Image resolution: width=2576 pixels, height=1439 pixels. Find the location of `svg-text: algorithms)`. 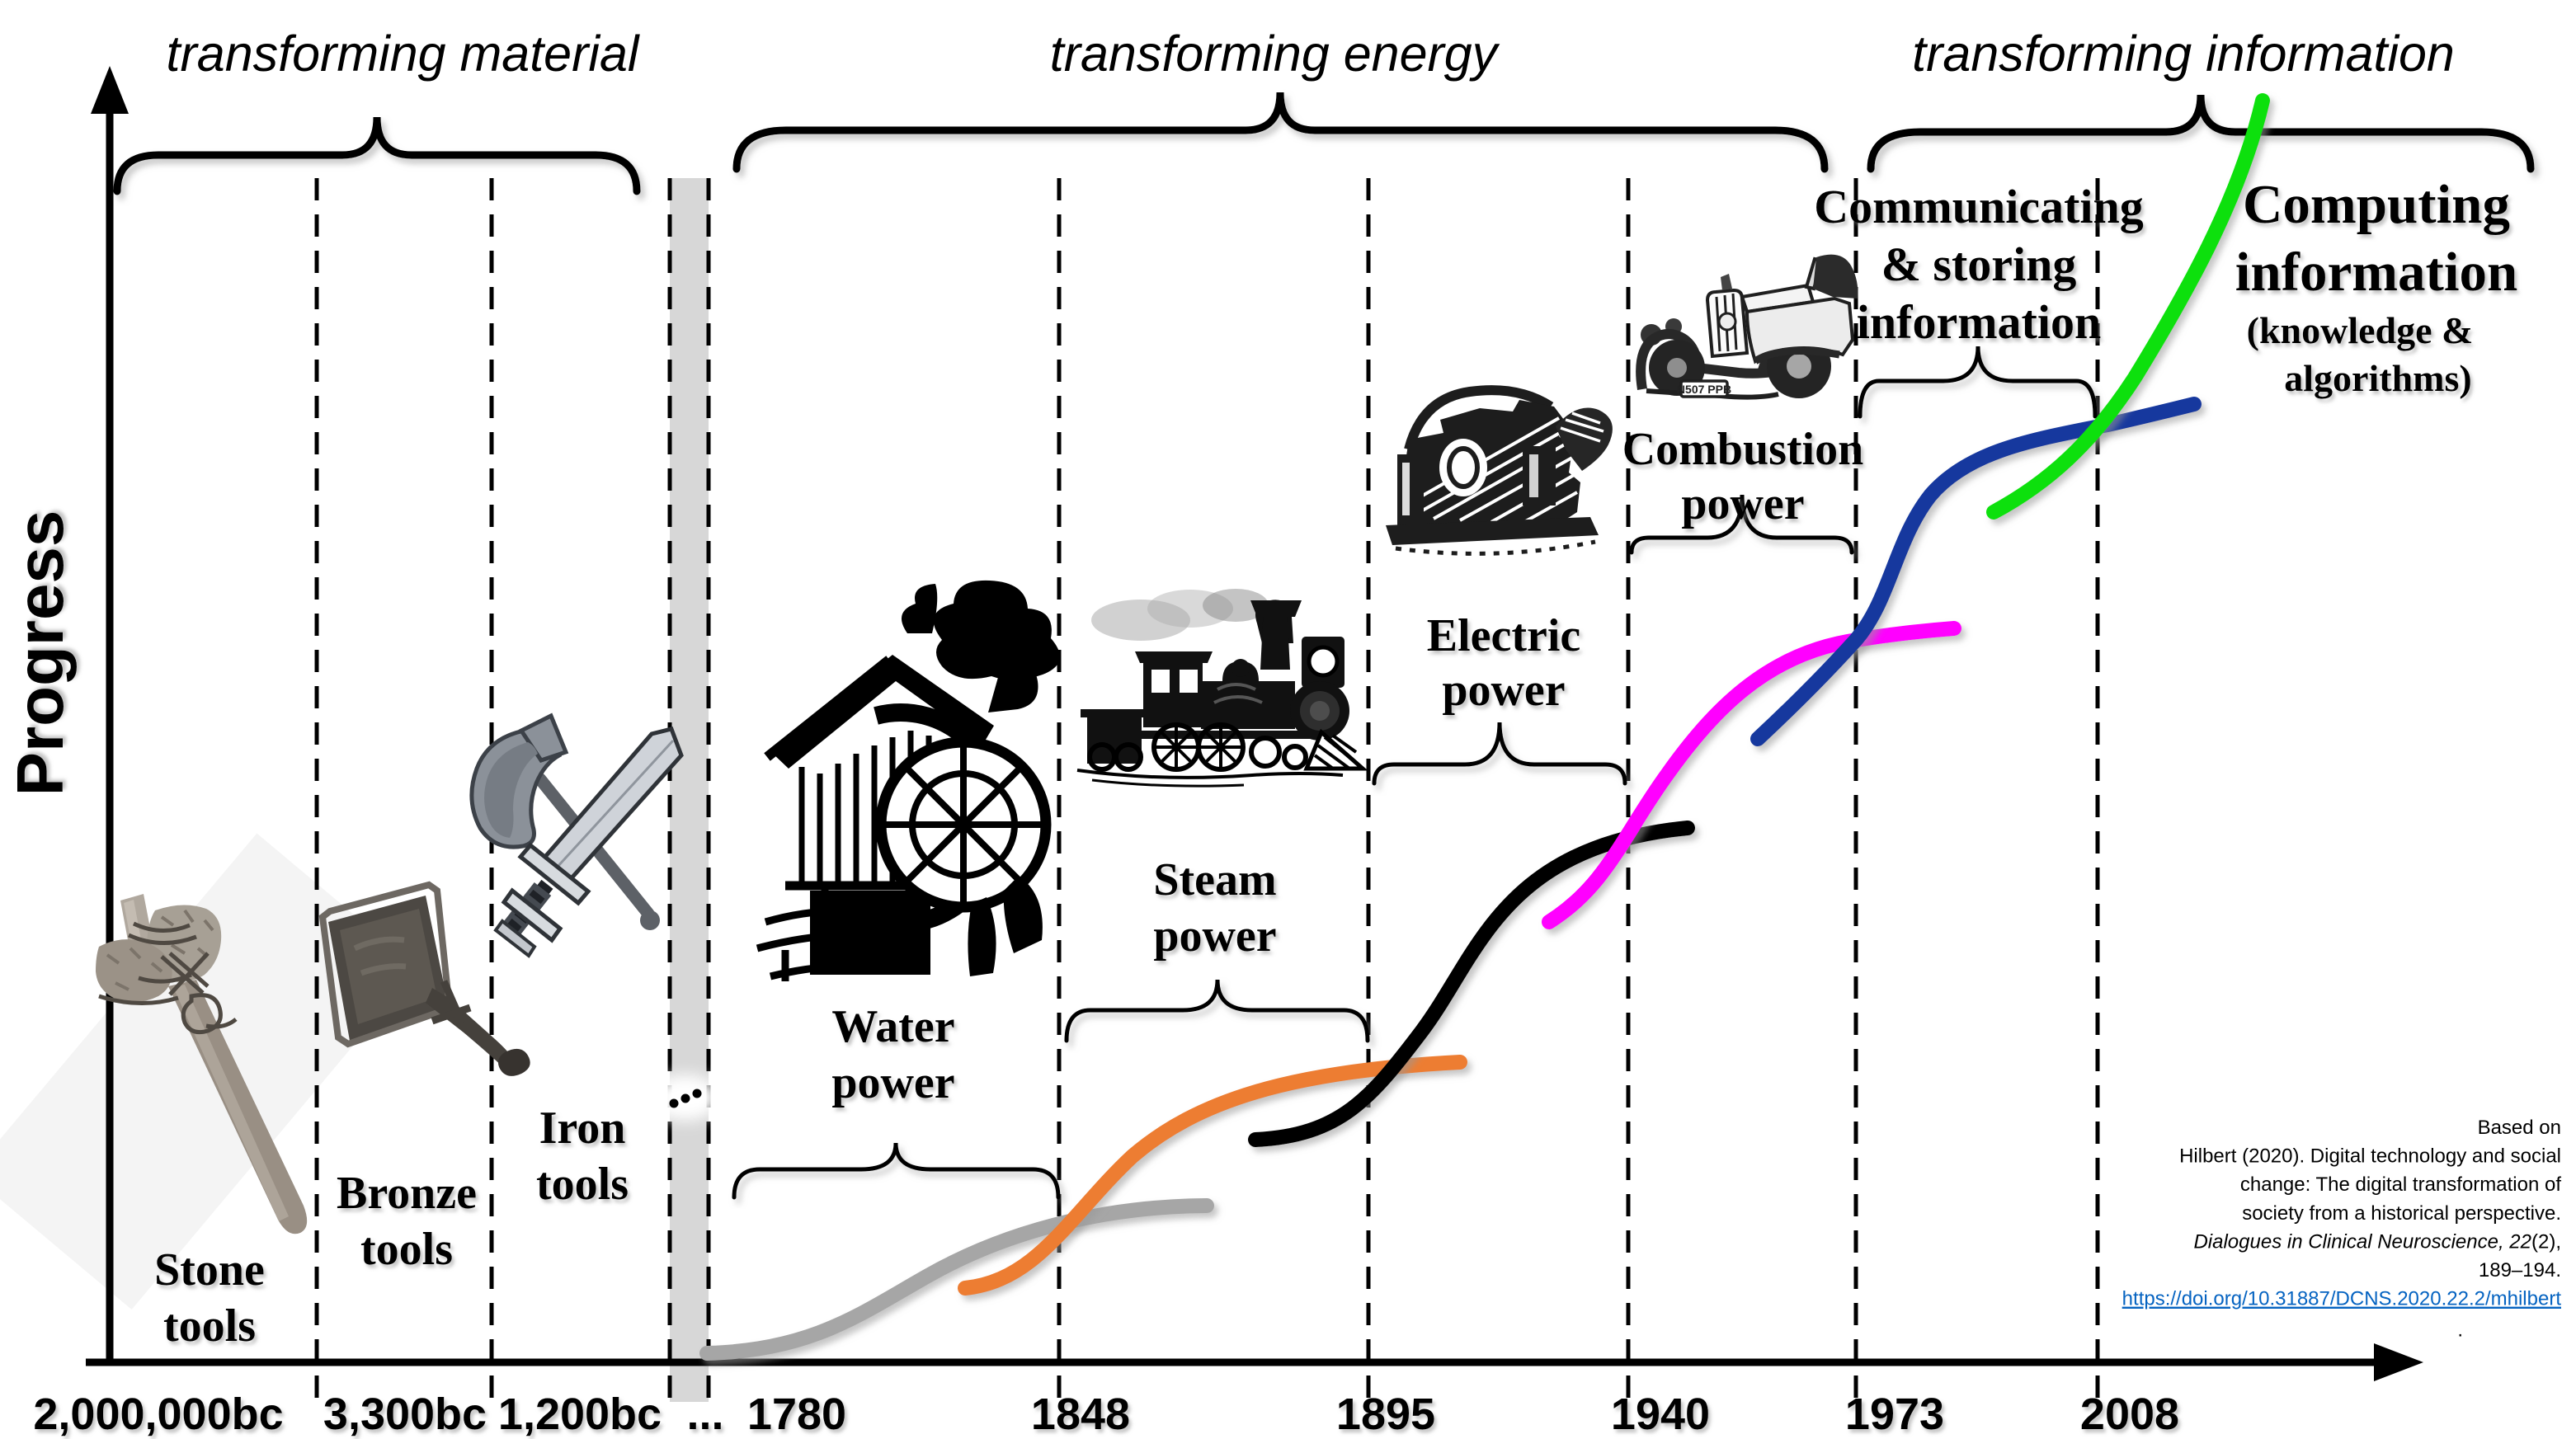

svg-text: algorithms) is located at coordinates (2377, 378).